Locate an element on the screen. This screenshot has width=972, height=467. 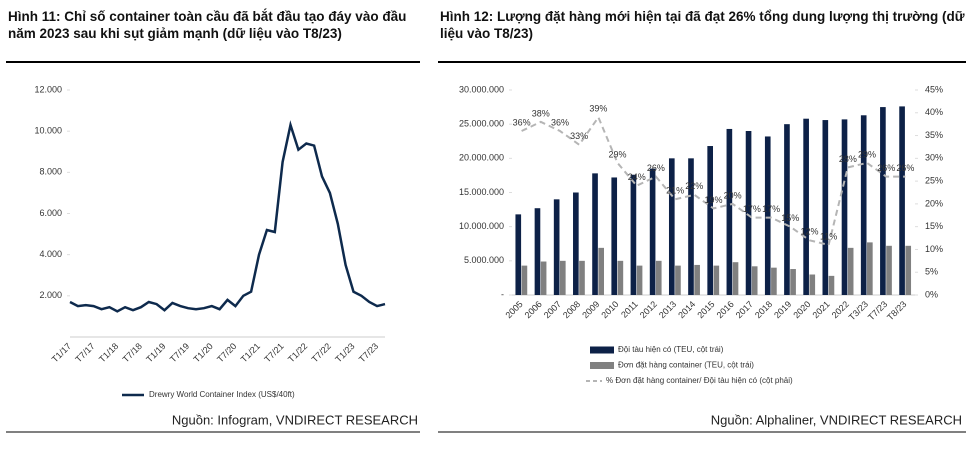
x-tick-label: 2008 is located at coordinates (571, 309).